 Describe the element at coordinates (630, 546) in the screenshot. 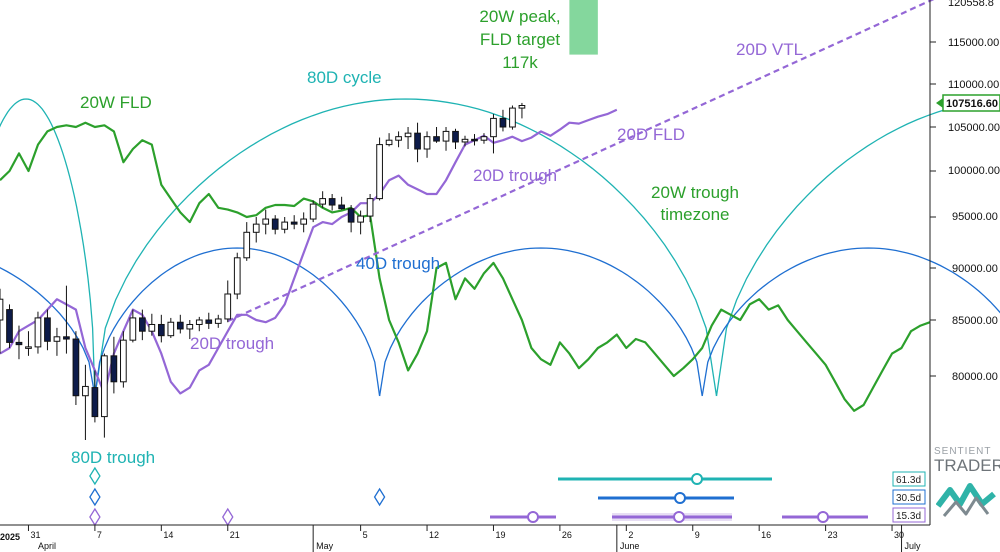

I see `month-label: June` at that location.